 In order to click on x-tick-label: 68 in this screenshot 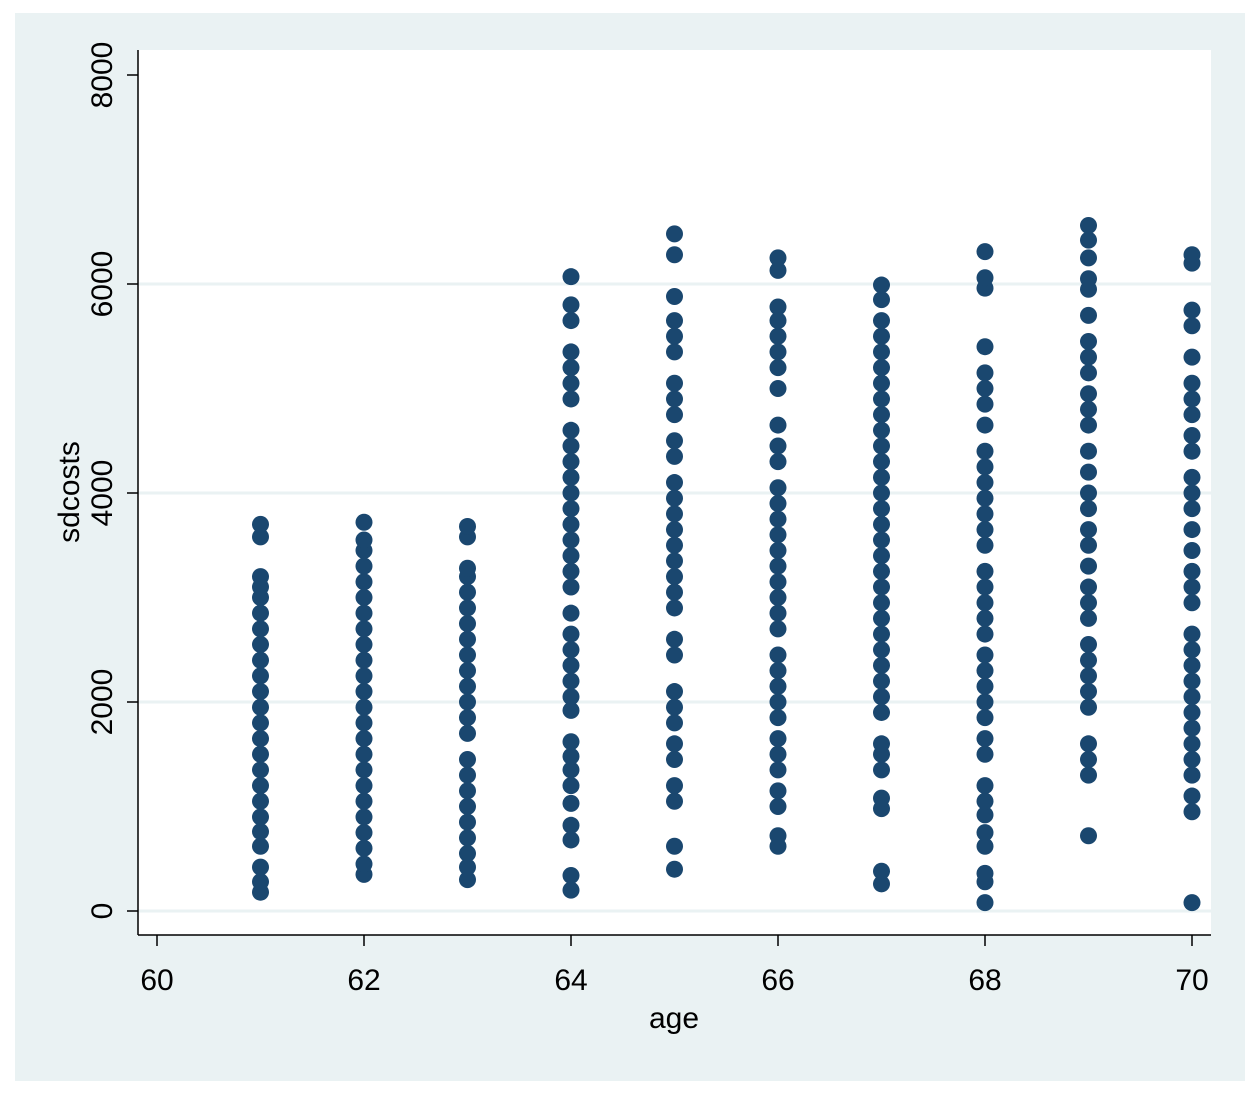, I will do `click(984, 980)`.